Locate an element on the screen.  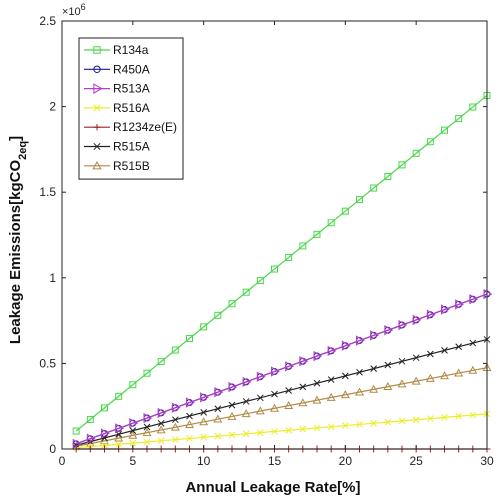
y-exponent-power: 6 is located at coordinates (83, 7).